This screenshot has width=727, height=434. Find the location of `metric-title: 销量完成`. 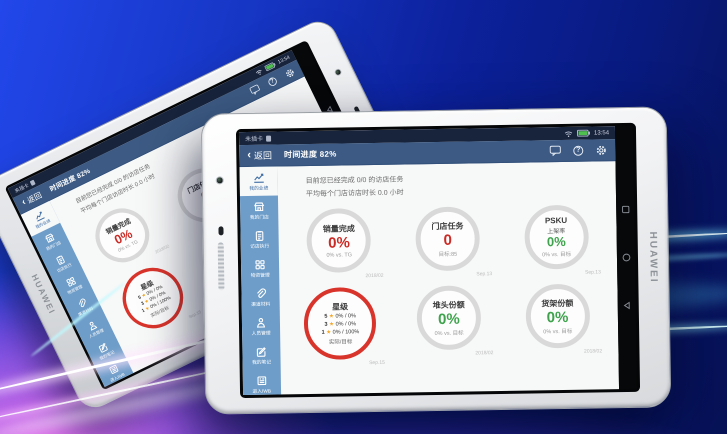

metric-title: 销量完成 is located at coordinates (338, 228).